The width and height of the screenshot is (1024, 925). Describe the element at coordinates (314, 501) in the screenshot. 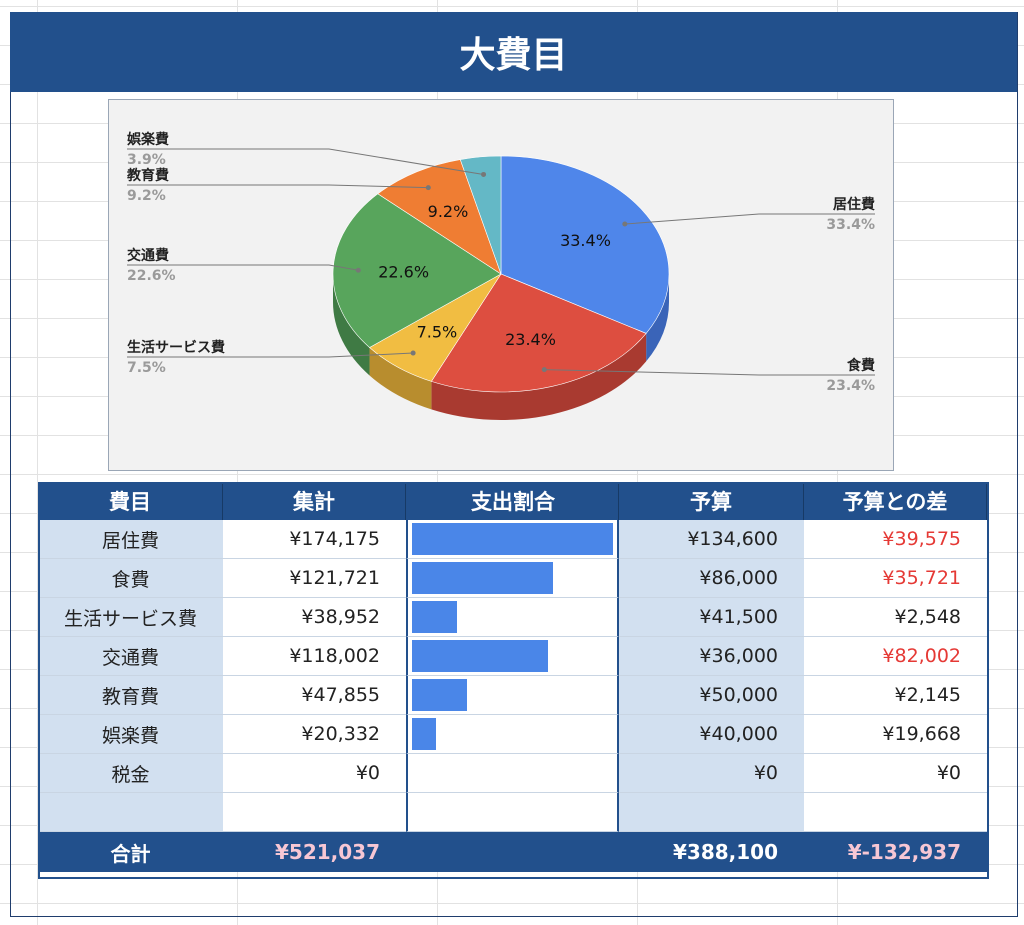

I see `header-total: 集計` at that location.